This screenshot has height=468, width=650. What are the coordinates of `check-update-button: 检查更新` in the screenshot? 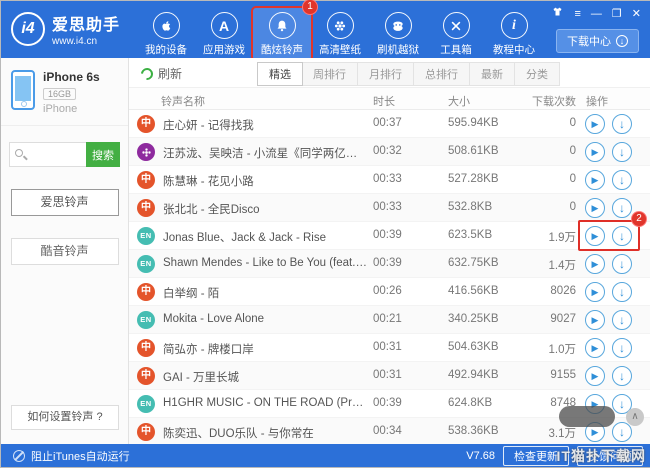 It's located at (536, 455).